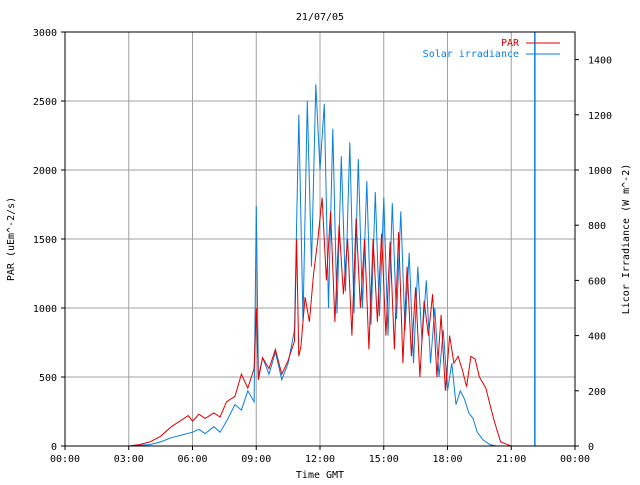 The width and height of the screenshot is (640, 485). Describe the element at coordinates (192, 459) in the screenshot. I see `x-tick-label: 06:00` at that location.